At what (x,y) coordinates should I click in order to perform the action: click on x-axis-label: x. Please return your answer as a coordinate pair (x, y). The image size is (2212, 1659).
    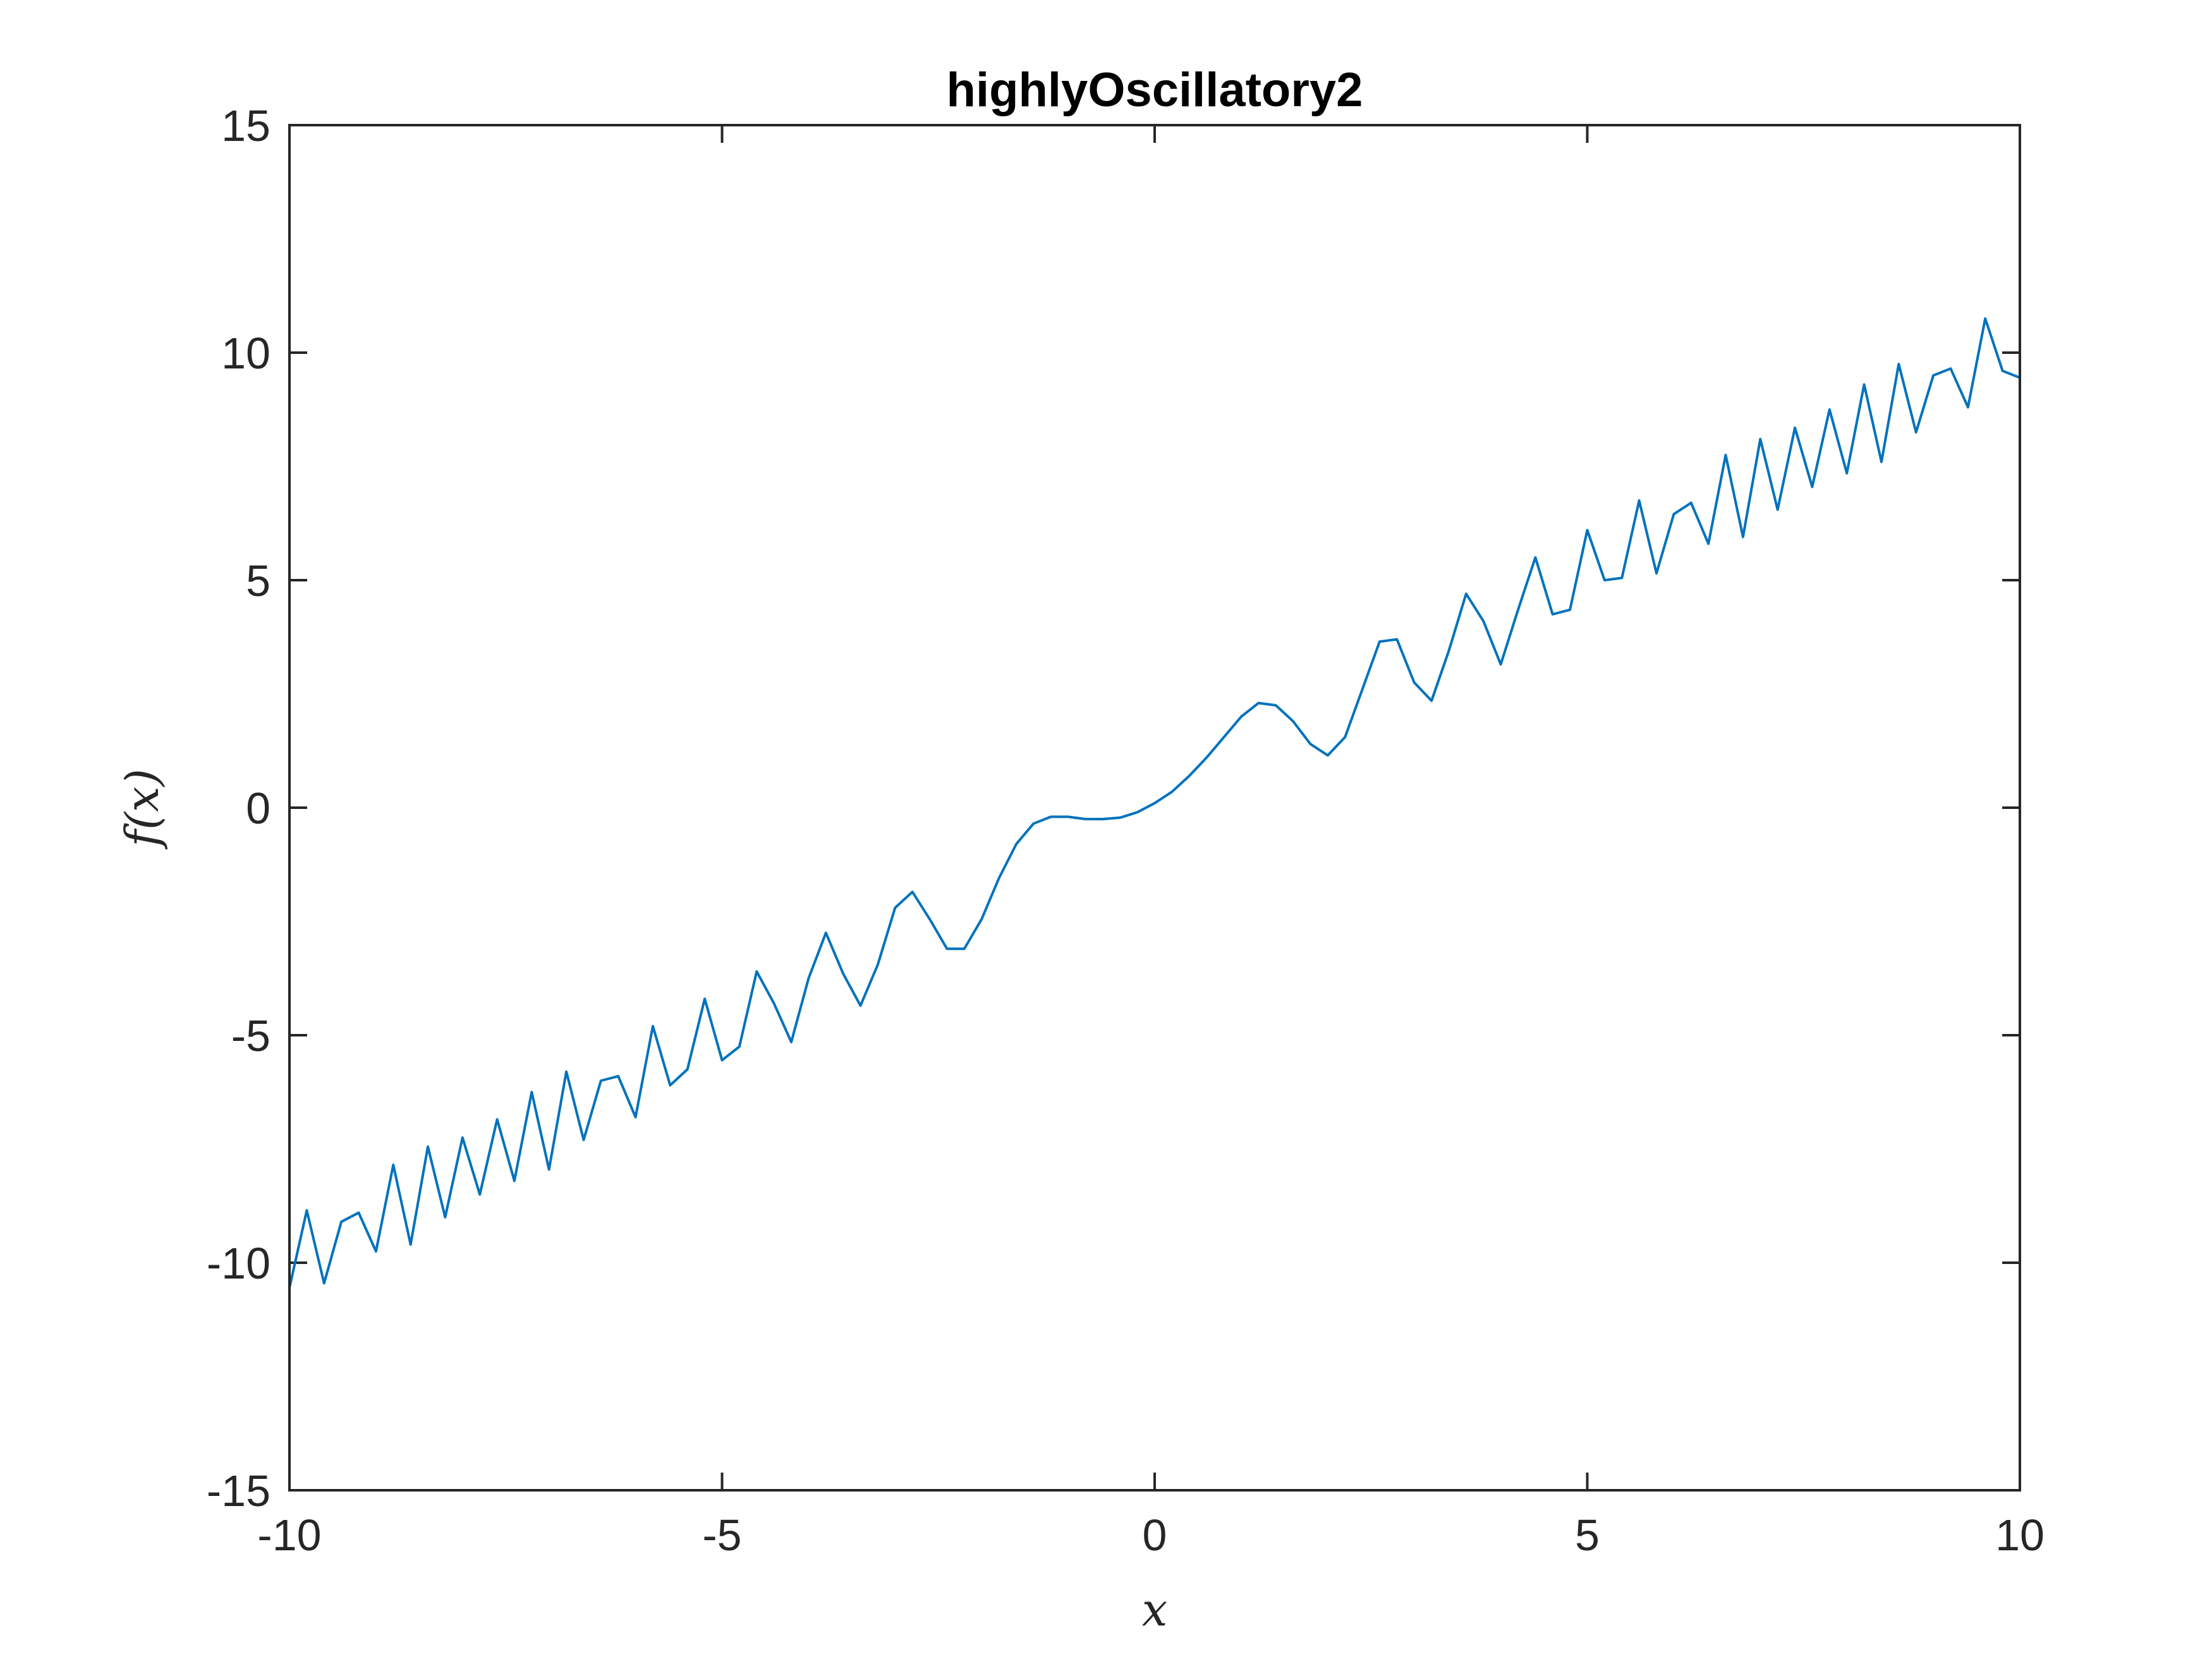
    Looking at the image, I should click on (1155, 1609).